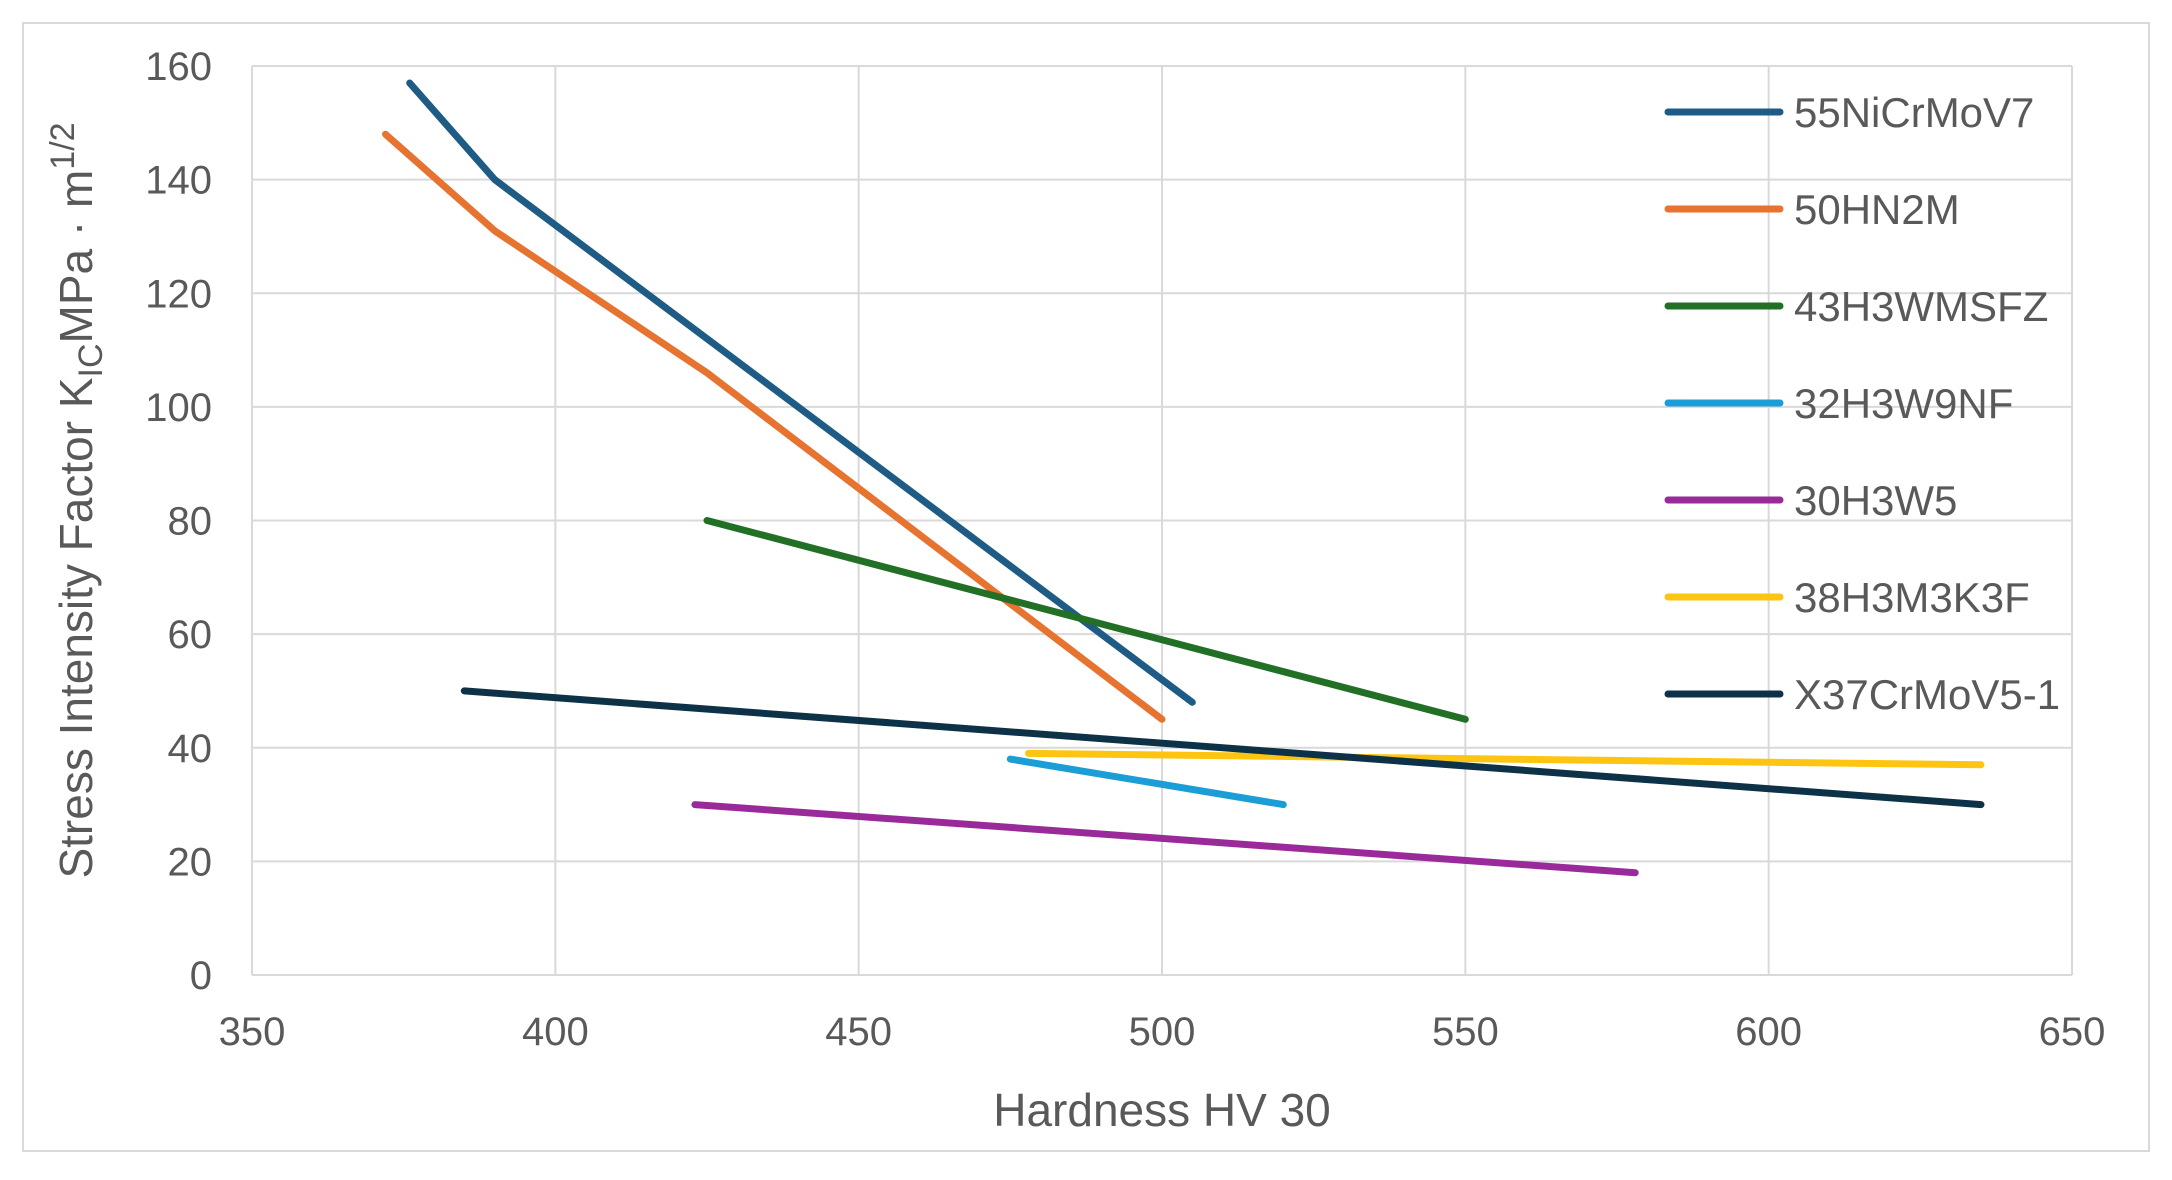  Describe the element at coordinates (201, 976) in the screenshot. I see `y-tick-label: 0` at that location.